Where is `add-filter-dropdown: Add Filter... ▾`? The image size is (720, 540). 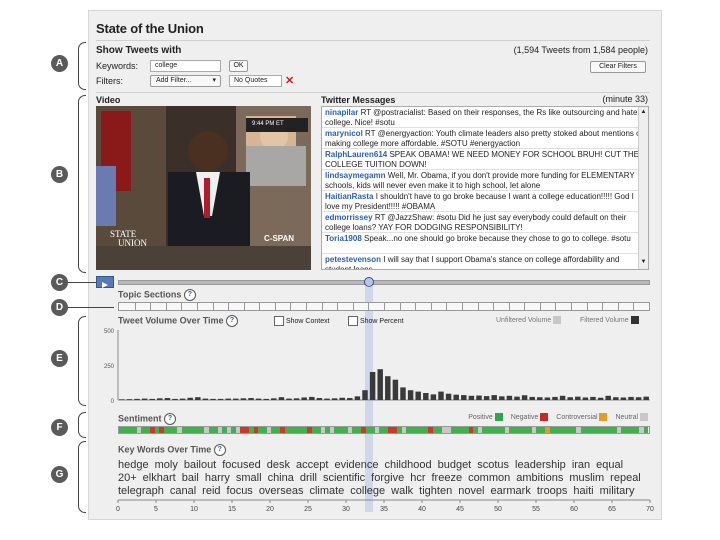 add-filter-dropdown: Add Filter... ▾ is located at coordinates (185, 81).